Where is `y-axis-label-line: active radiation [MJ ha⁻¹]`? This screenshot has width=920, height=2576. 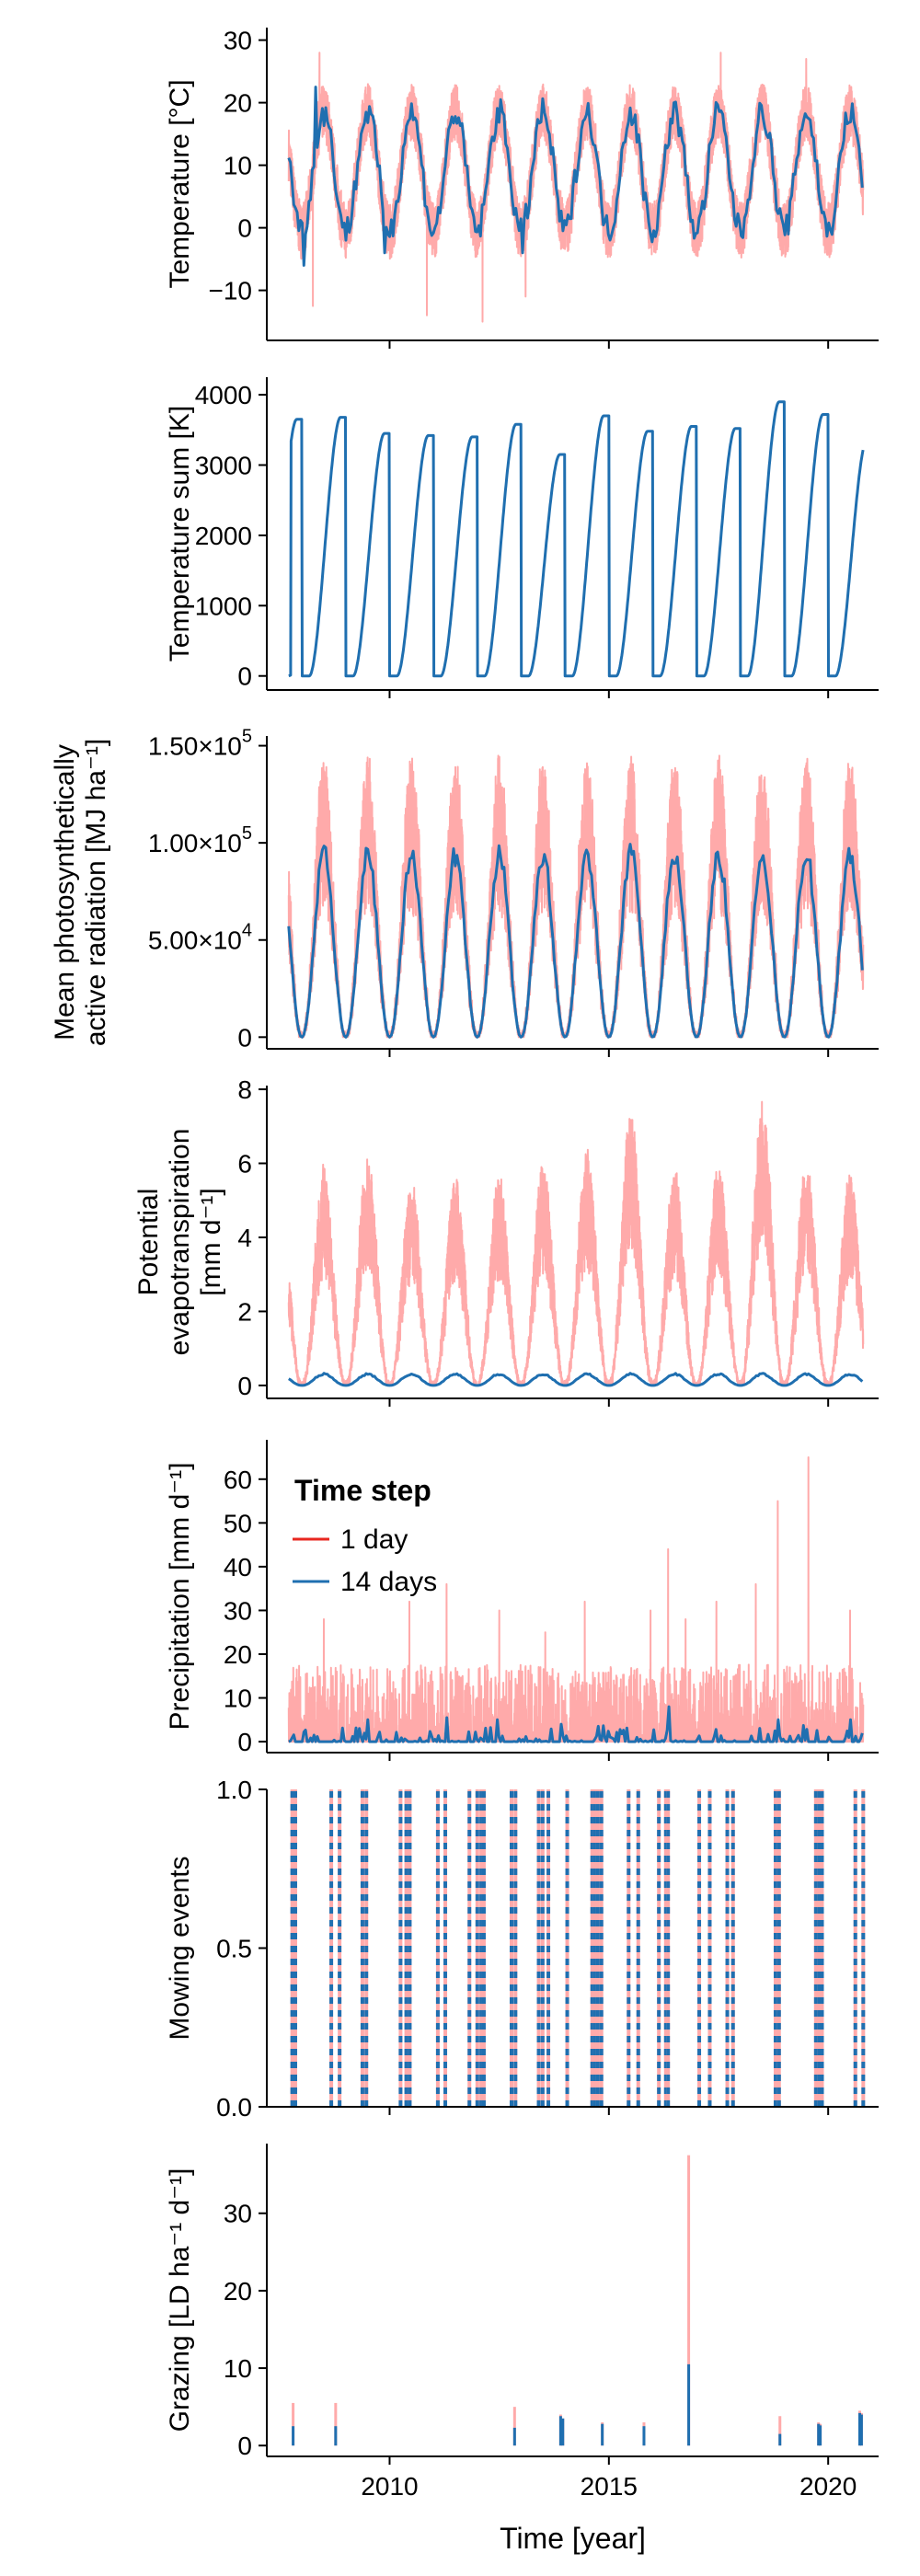 y-axis-label-line: active radiation [MJ ha⁻¹] is located at coordinates (96, 892).